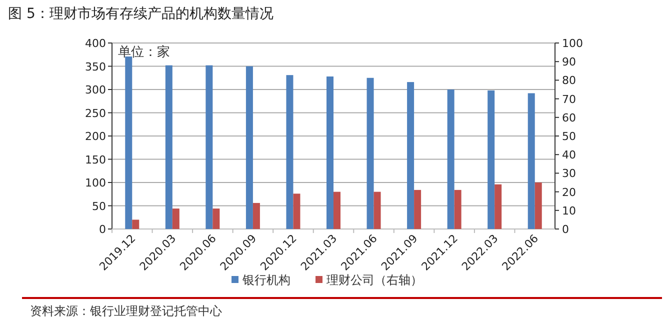 The image size is (668, 322). Describe the element at coordinates (95, 136) in the screenshot. I see `y-tick-label: 200` at that location.